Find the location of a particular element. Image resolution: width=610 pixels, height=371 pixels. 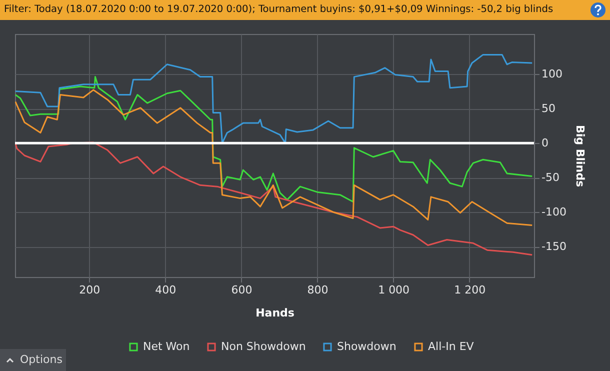

x-tick-label: 400 is located at coordinates (165, 290).